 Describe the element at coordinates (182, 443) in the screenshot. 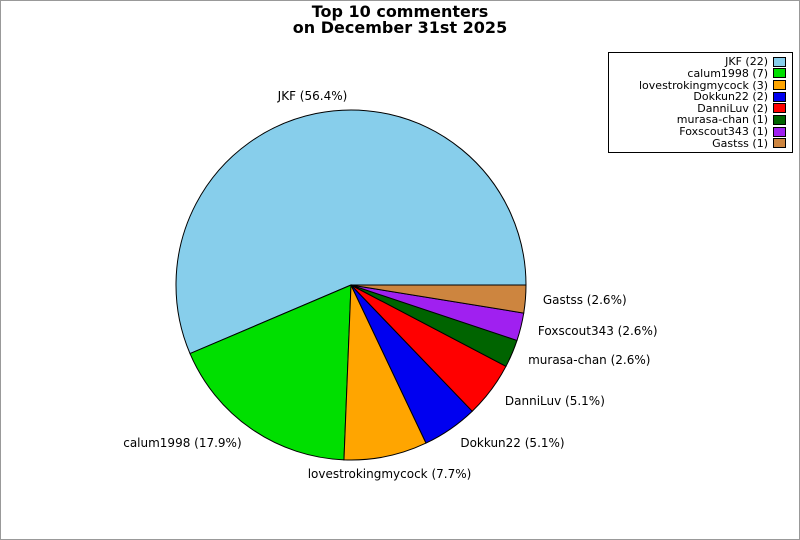

I see `slice-label-calum1998: calum1998 (17.9%)` at that location.